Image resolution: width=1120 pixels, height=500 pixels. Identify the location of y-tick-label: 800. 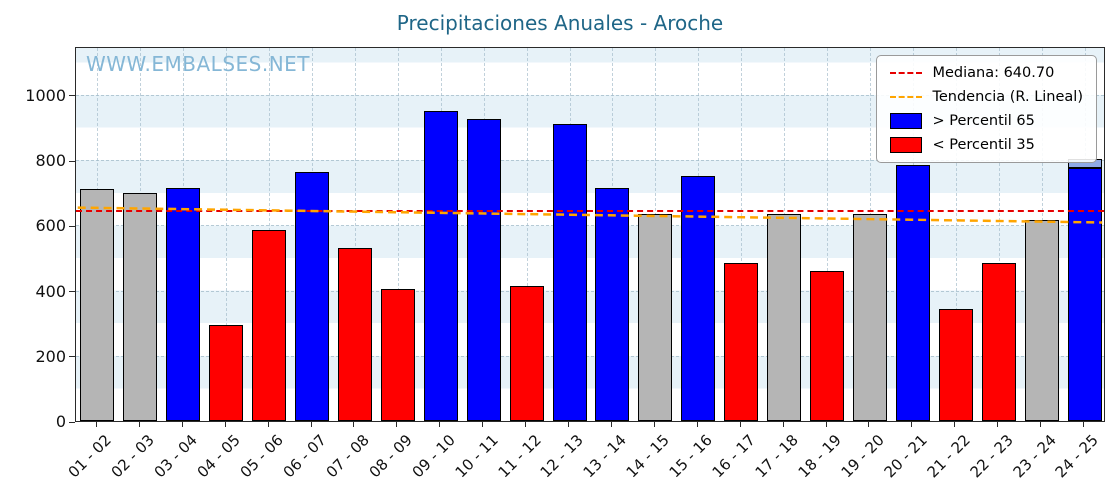
(50, 161).